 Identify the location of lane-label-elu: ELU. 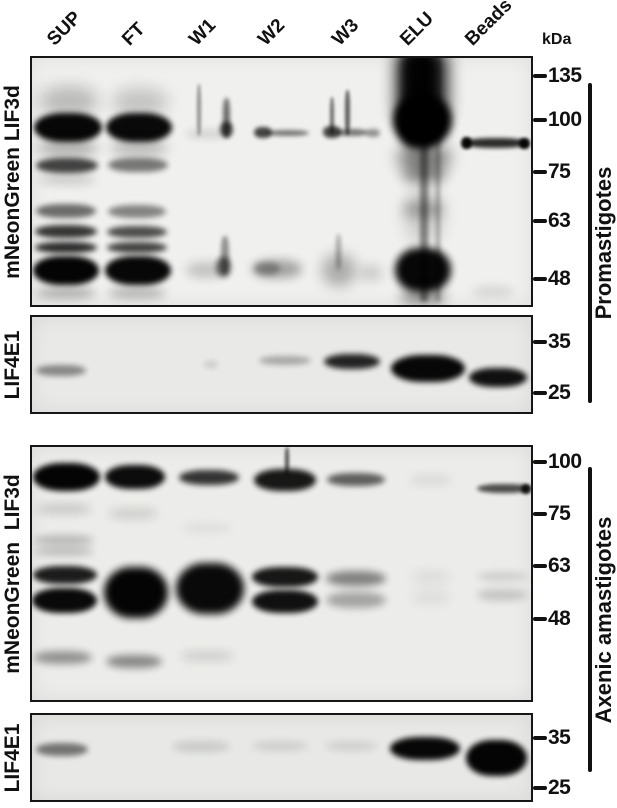
(417, 29).